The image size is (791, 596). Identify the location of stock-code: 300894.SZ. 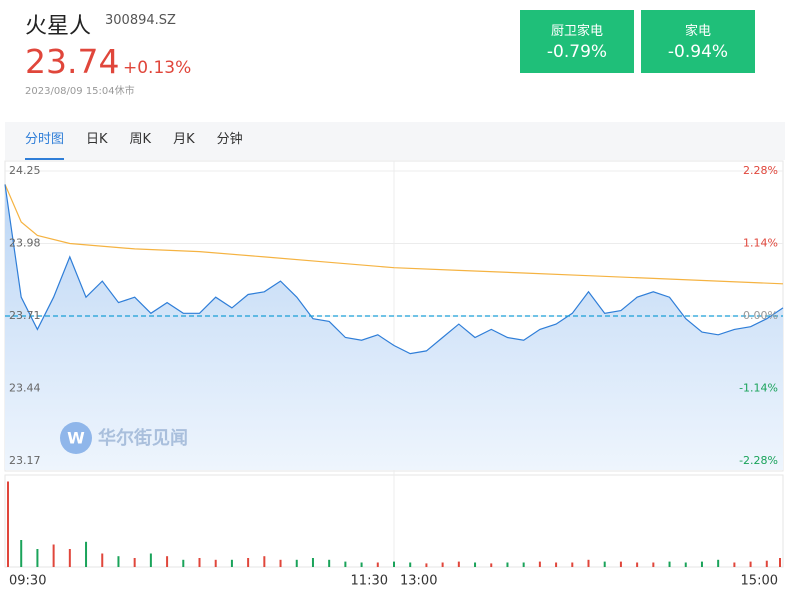
(140, 20).